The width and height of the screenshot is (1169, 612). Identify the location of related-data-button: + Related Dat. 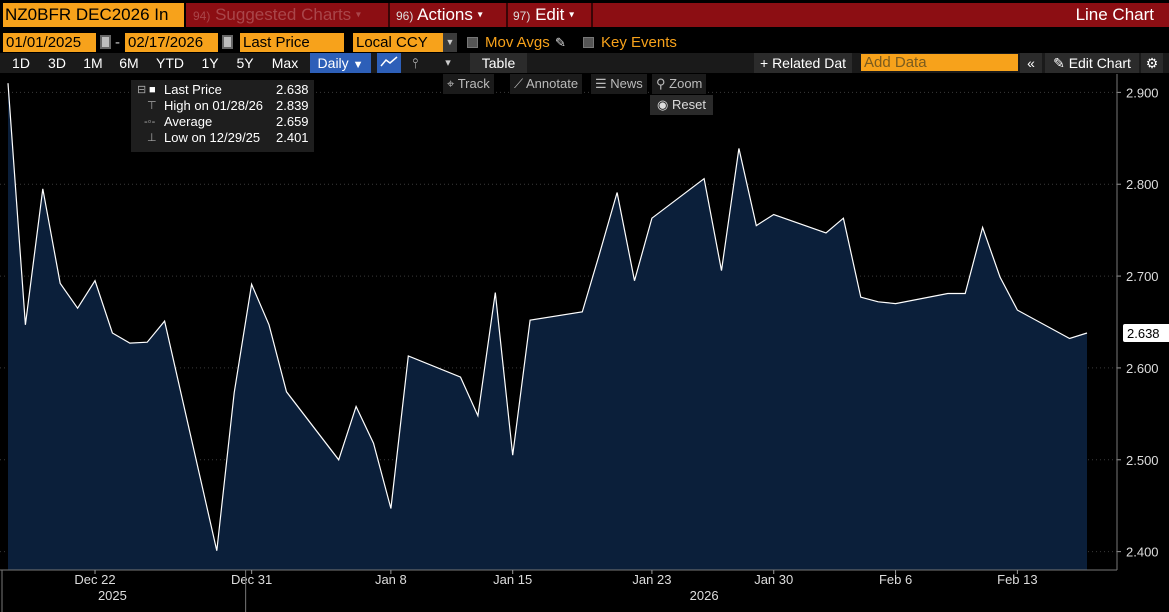
(803, 63).